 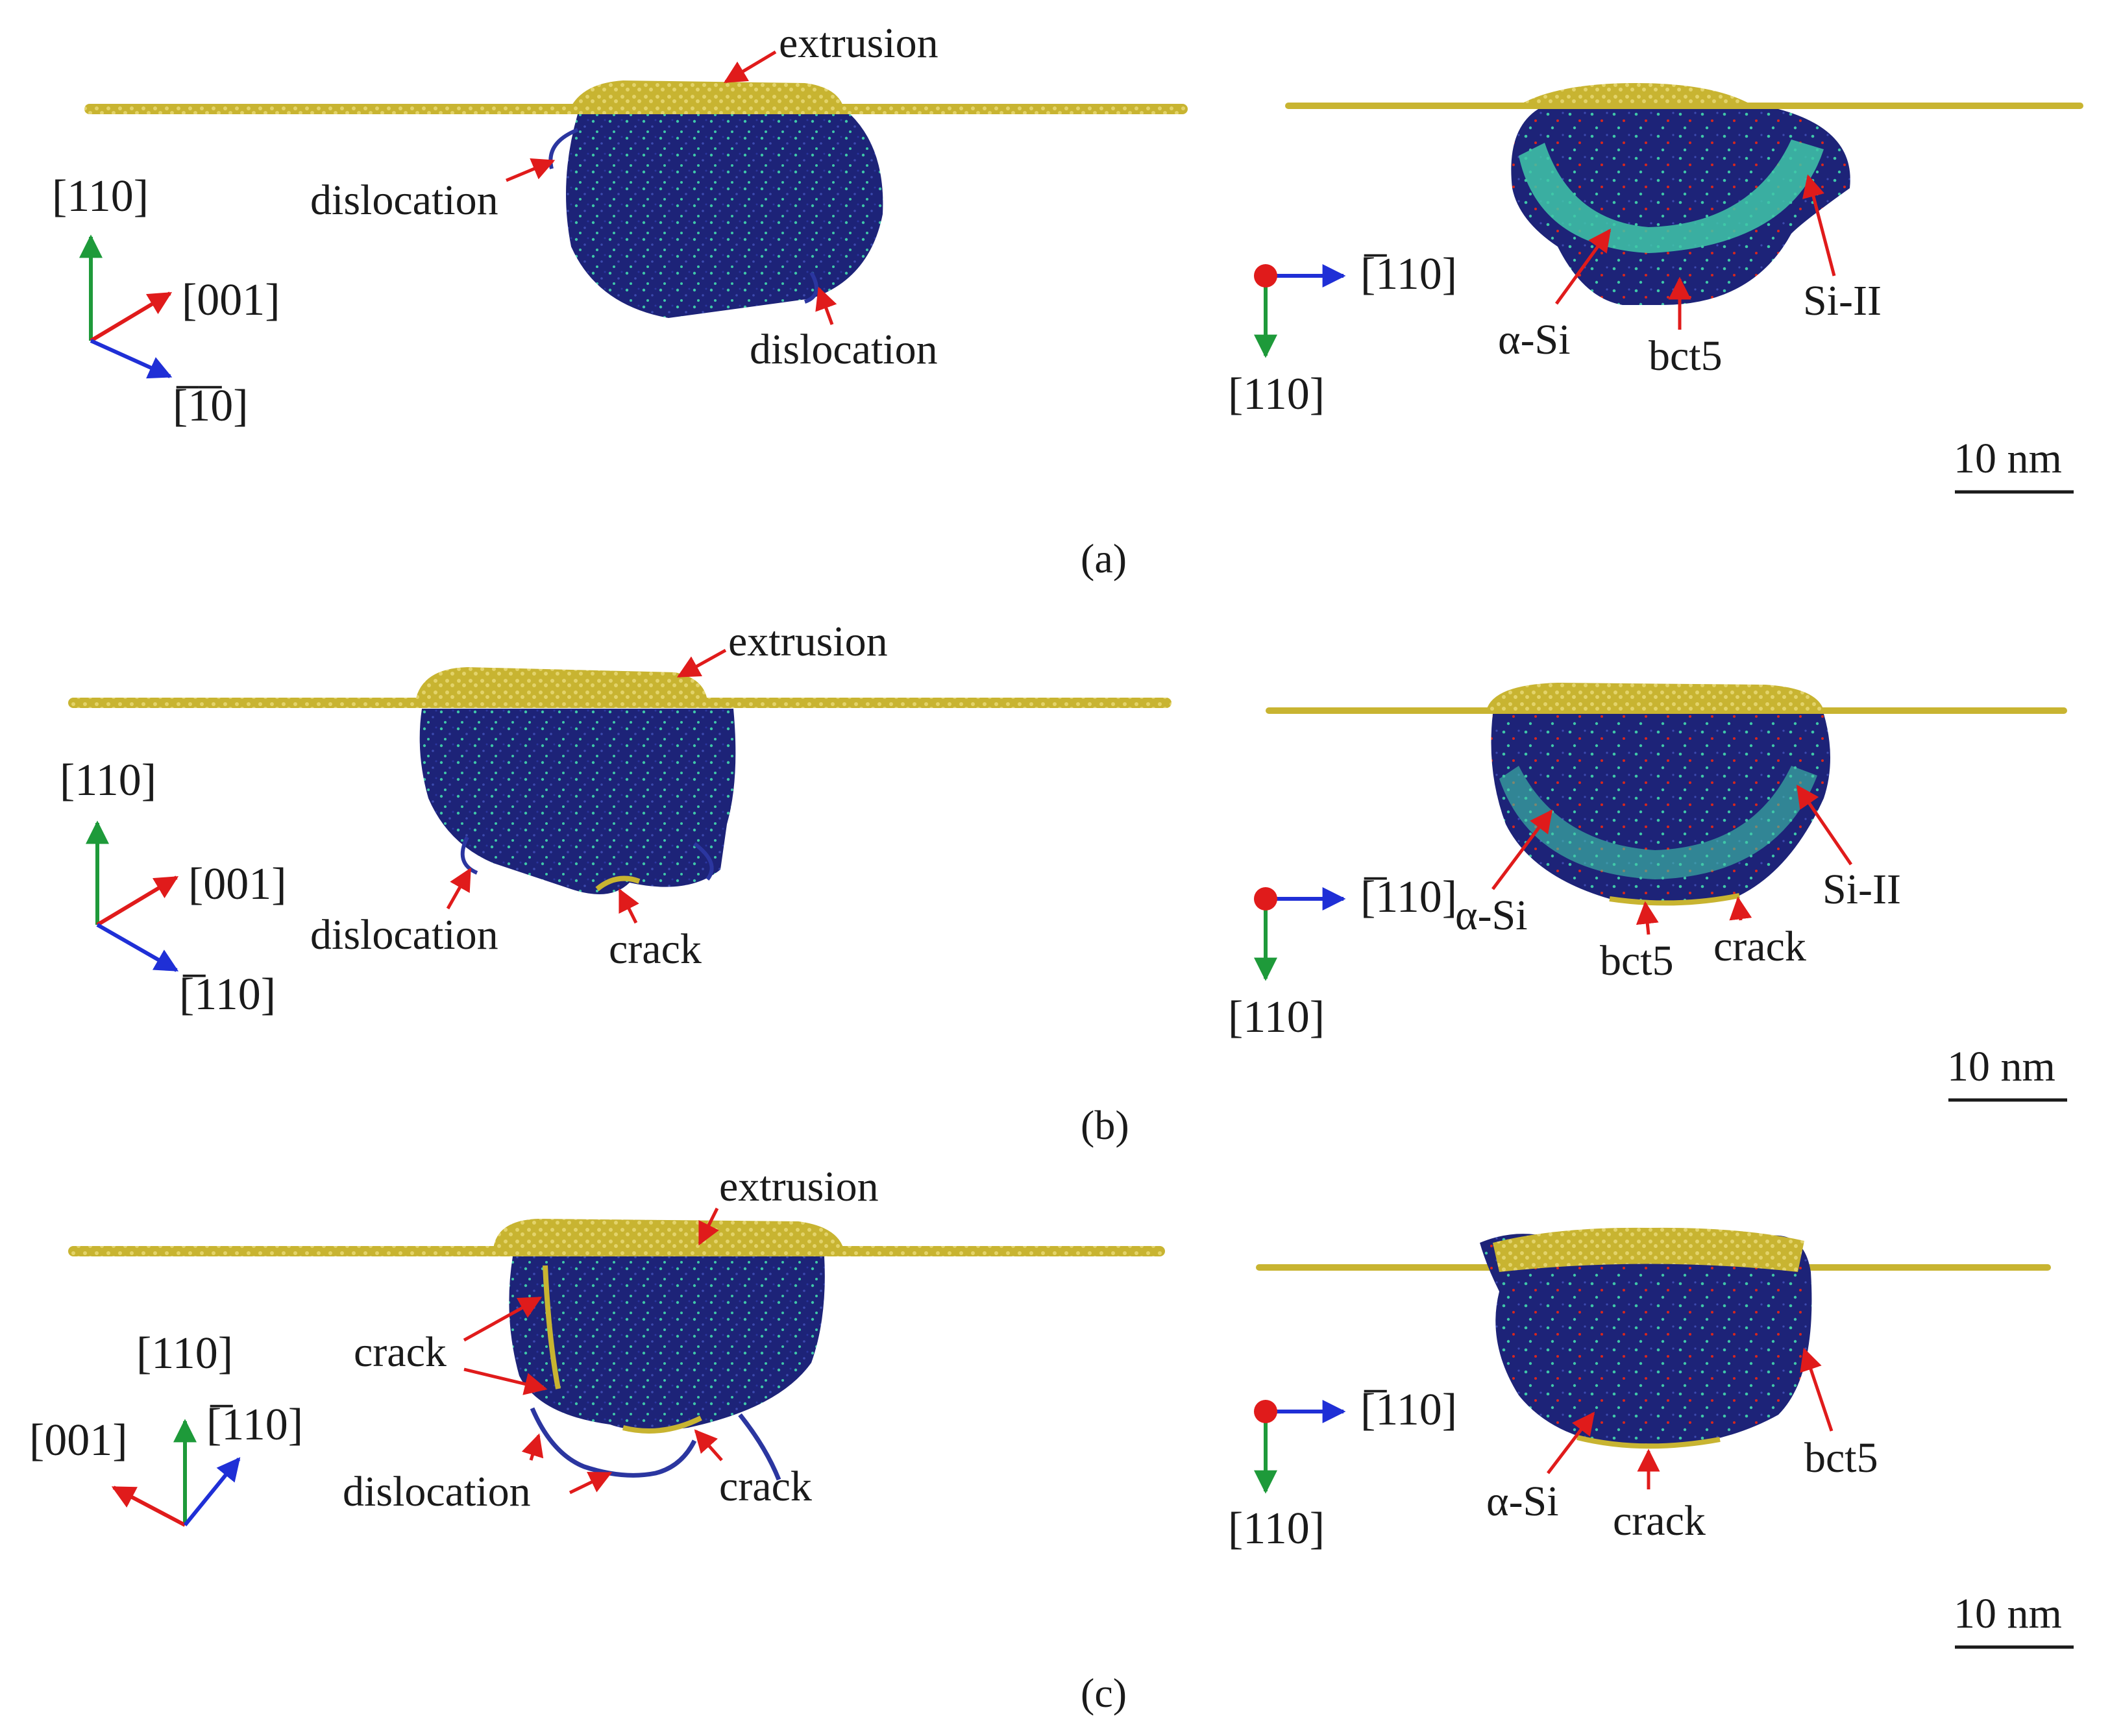 I want to click on label-si-ii: Si-II, so click(x=1862, y=889).